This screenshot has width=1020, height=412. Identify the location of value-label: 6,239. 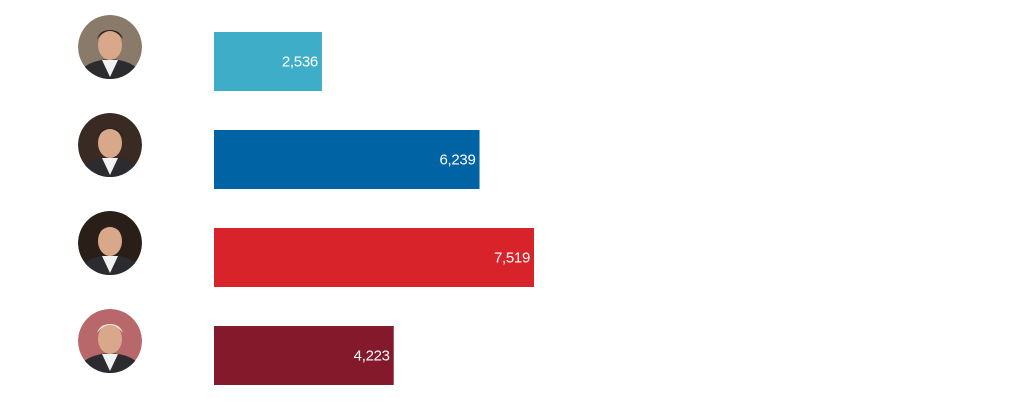
(457, 159).